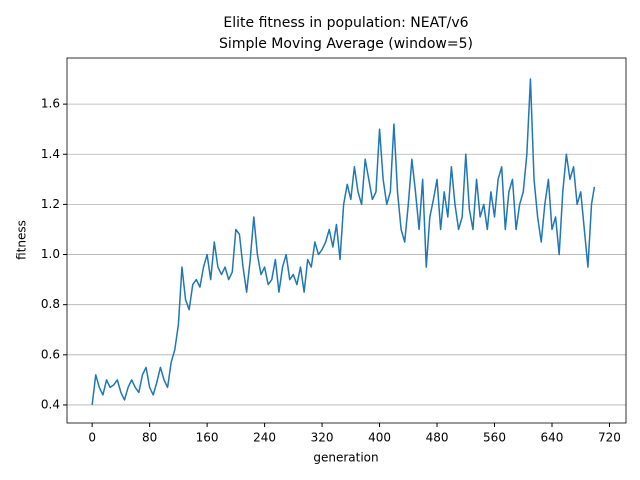 The width and height of the screenshot is (640, 480). I want to click on x-axis-label: generation, so click(345, 458).